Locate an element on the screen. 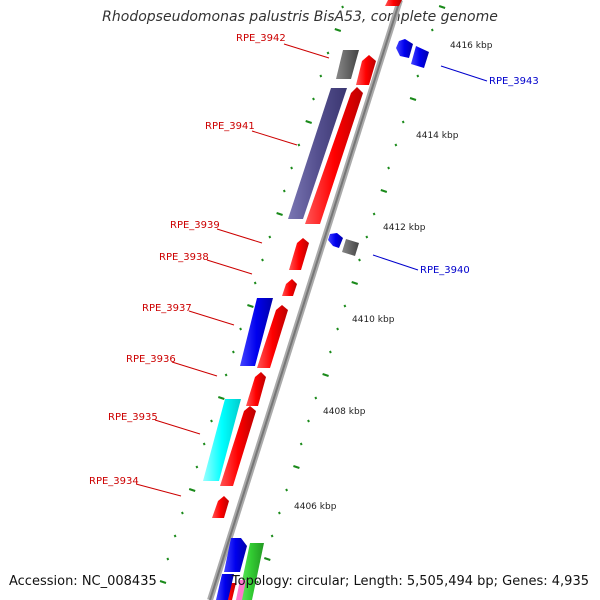 This screenshot has width=600, height=600. gene-label: RPE_3937 is located at coordinates (167, 308).